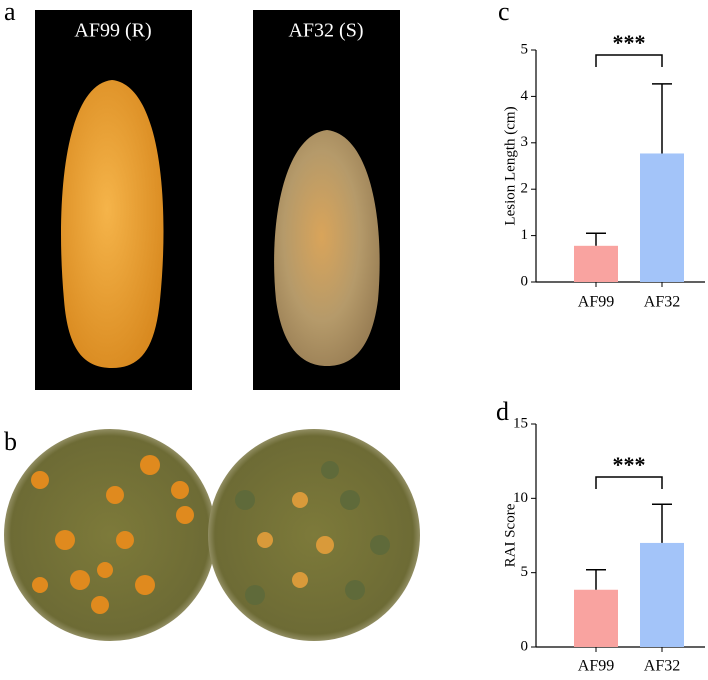 The height and width of the screenshot is (680, 708). What do you see at coordinates (10, 13) in the screenshot?
I see `panel-letter: a` at bounding box center [10, 13].